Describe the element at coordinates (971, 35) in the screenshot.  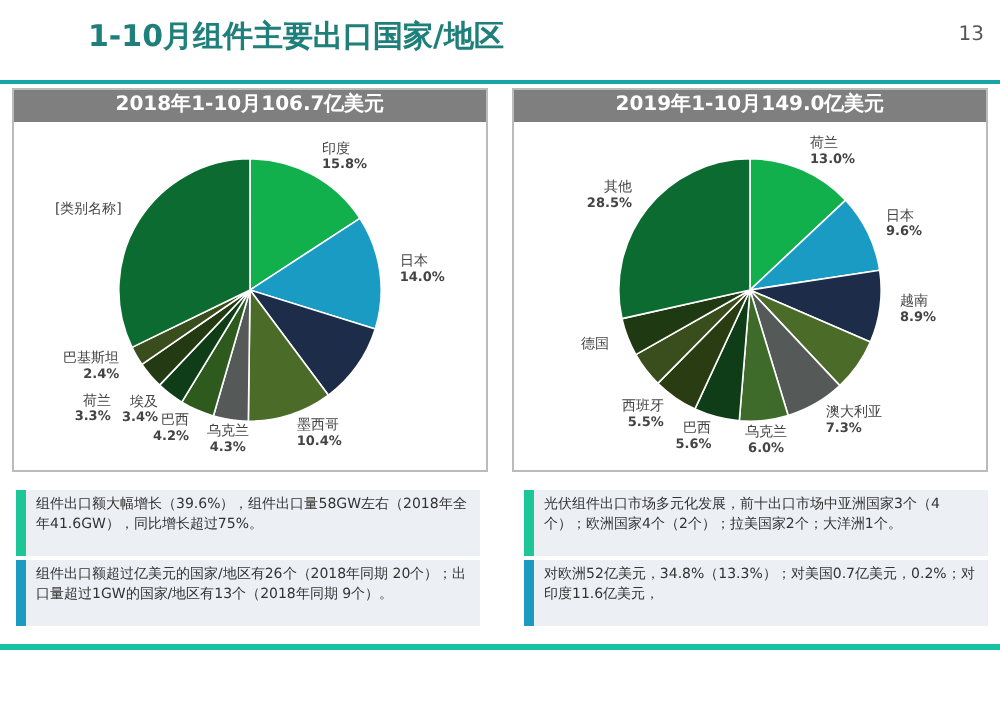
I see `text: 13` at that location.